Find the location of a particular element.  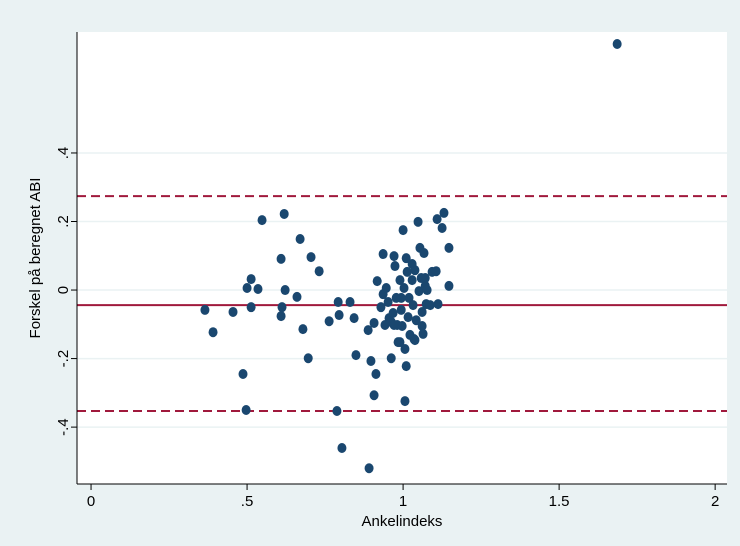

y-tick-label: 0 is located at coordinates (63, 290).